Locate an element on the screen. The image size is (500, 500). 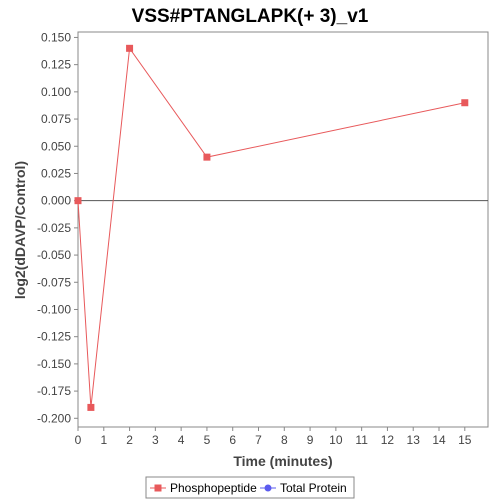
y-tick-label: 0.050 is located at coordinates (56, 146).